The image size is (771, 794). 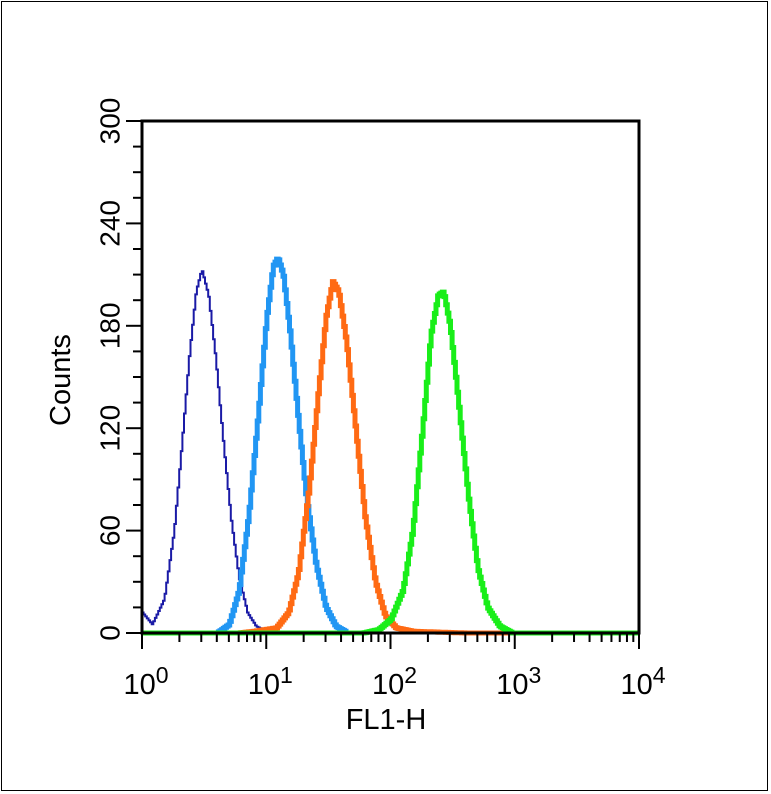 I want to click on y-tick-label: 0, so click(x=109, y=633).